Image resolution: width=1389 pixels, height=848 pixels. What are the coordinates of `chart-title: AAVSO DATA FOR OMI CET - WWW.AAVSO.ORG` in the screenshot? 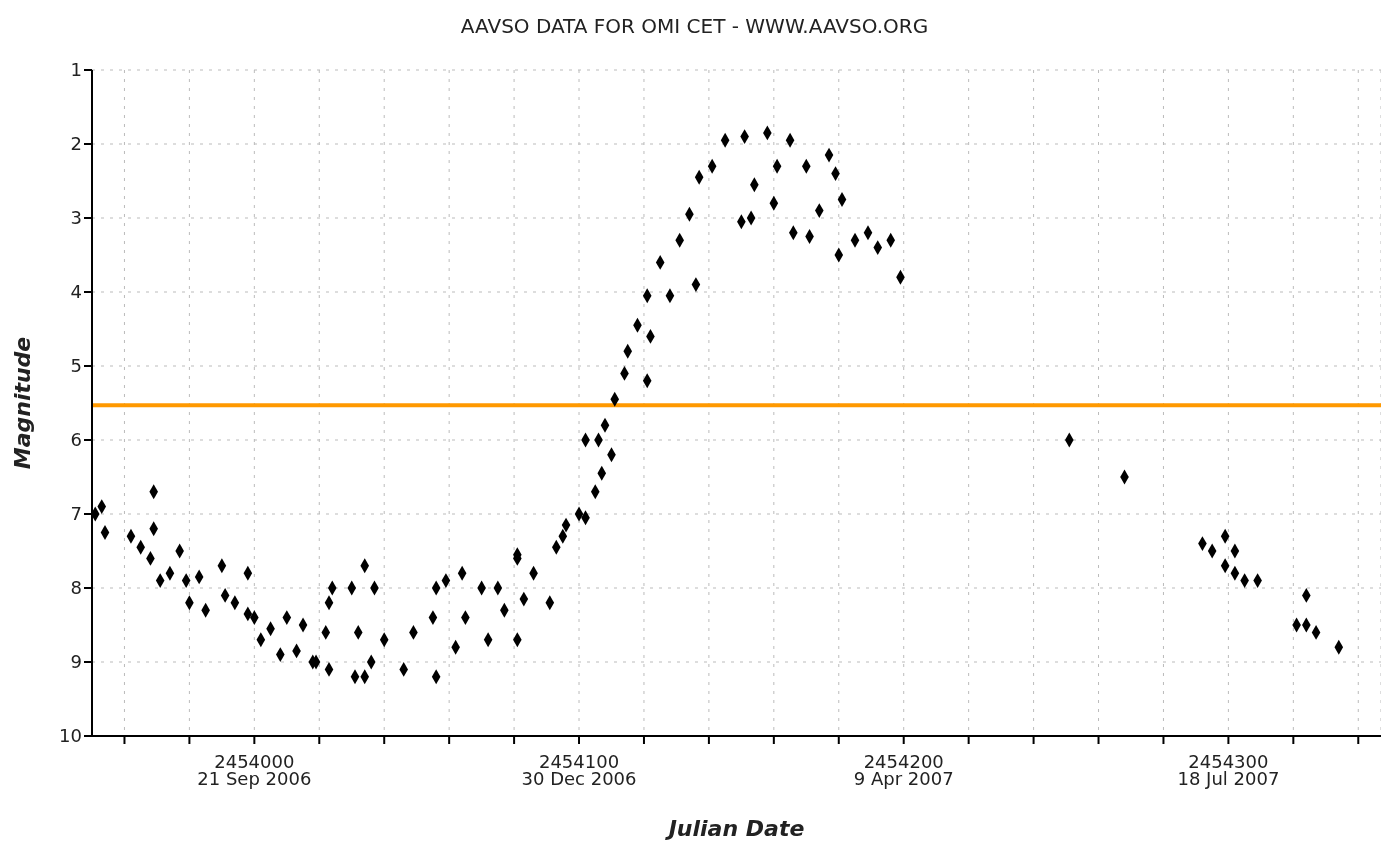 It's located at (694, 26).